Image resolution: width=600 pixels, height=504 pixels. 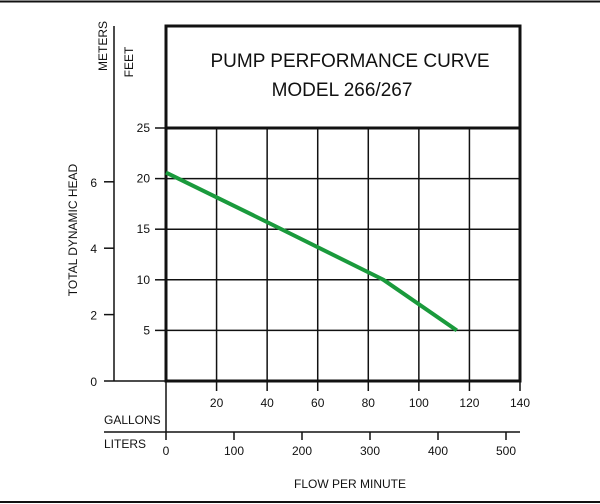 What do you see at coordinates (520, 403) in the screenshot?
I see `x-tick-label: 140` at bounding box center [520, 403].